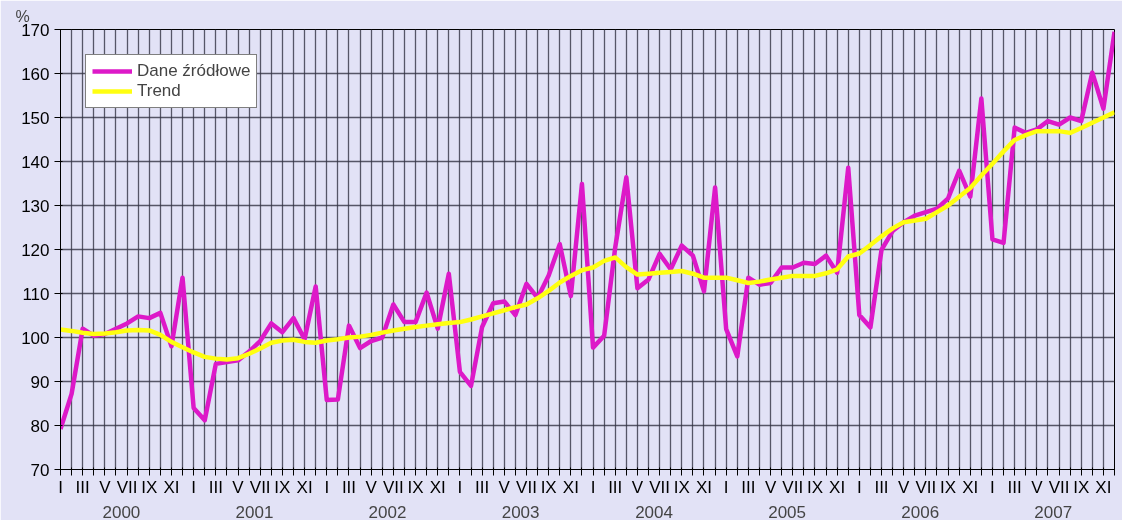  I want to click on y-tick-label: 120, so click(35, 250).